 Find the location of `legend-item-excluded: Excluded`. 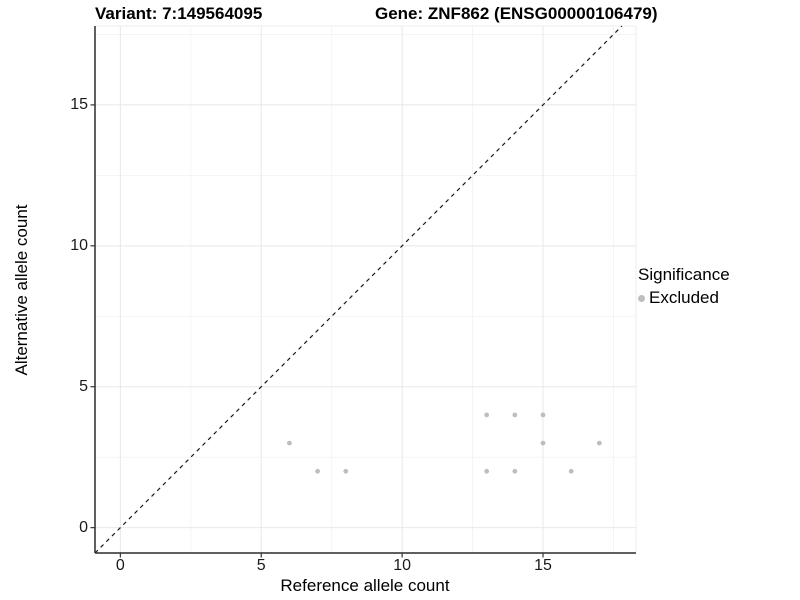

legend-item-excluded: Excluded is located at coordinates (684, 298).